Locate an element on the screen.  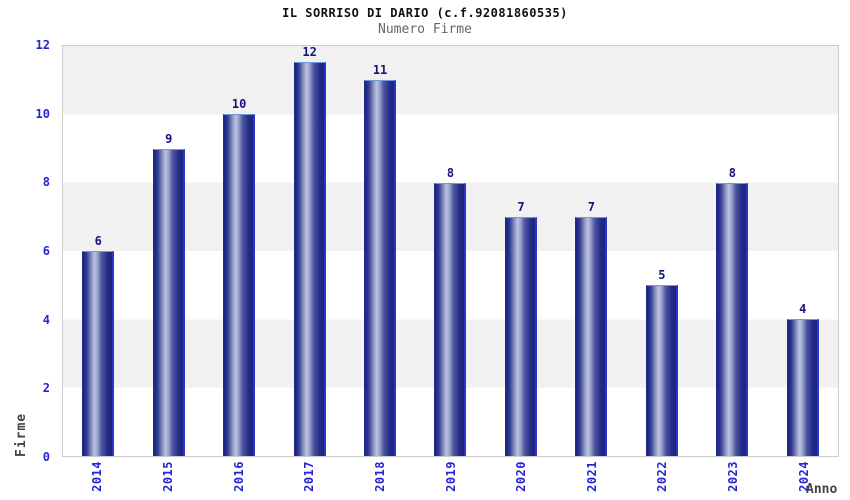
x-tick-label: 2016 is located at coordinates (238, 476).